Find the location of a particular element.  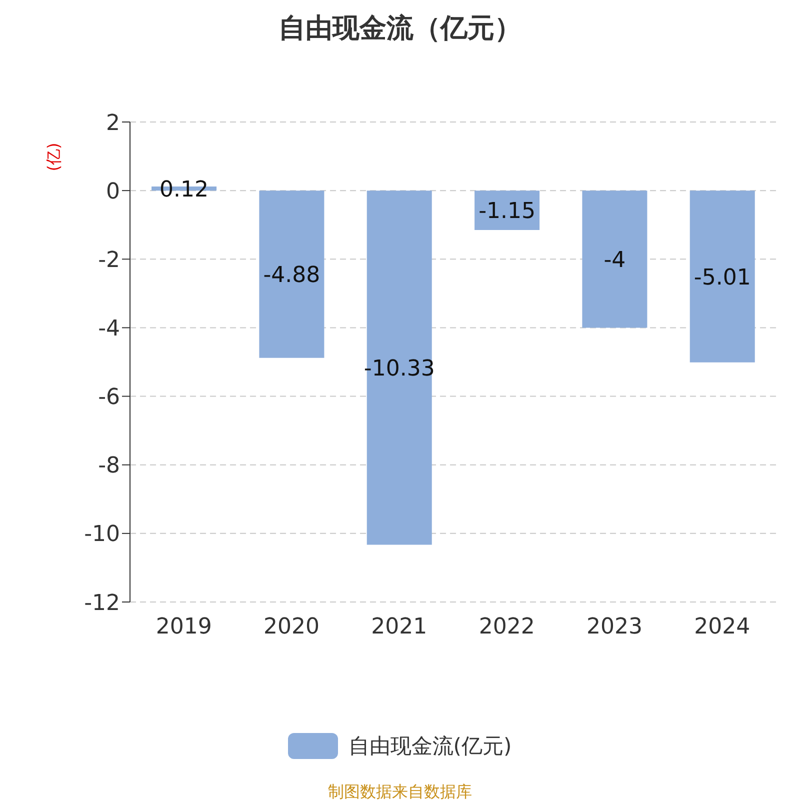

data-label: -5.01 is located at coordinates (722, 277).